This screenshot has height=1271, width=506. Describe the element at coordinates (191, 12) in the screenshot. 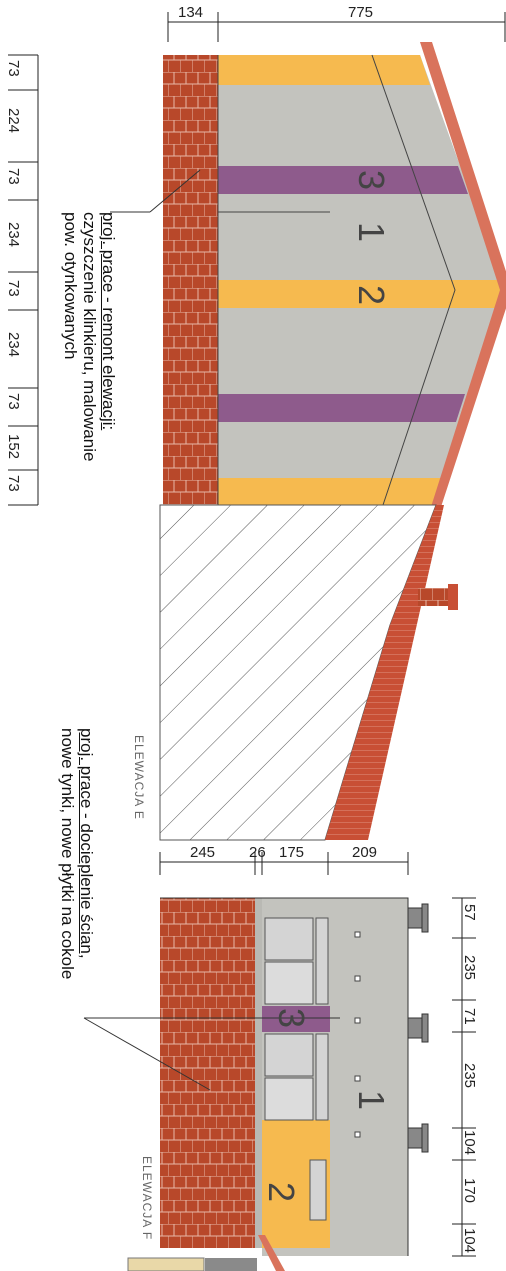

I see `elevation-e-dim-134: 134` at that location.